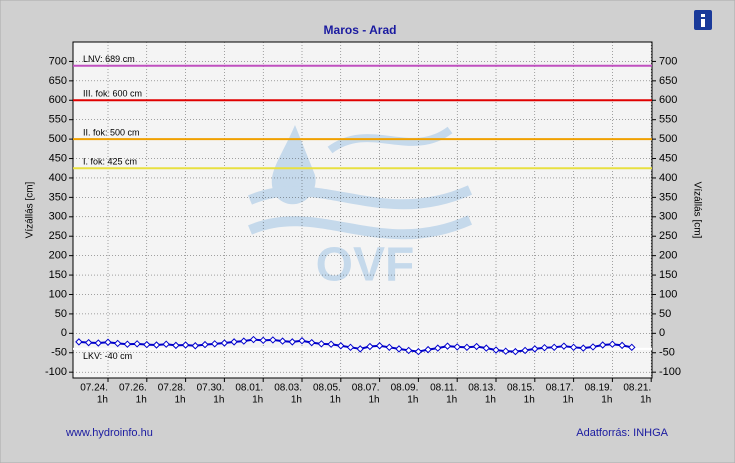  What do you see at coordinates (30, 209) in the screenshot?
I see `y-axis-label: Vízállás [cm]` at bounding box center [30, 209].